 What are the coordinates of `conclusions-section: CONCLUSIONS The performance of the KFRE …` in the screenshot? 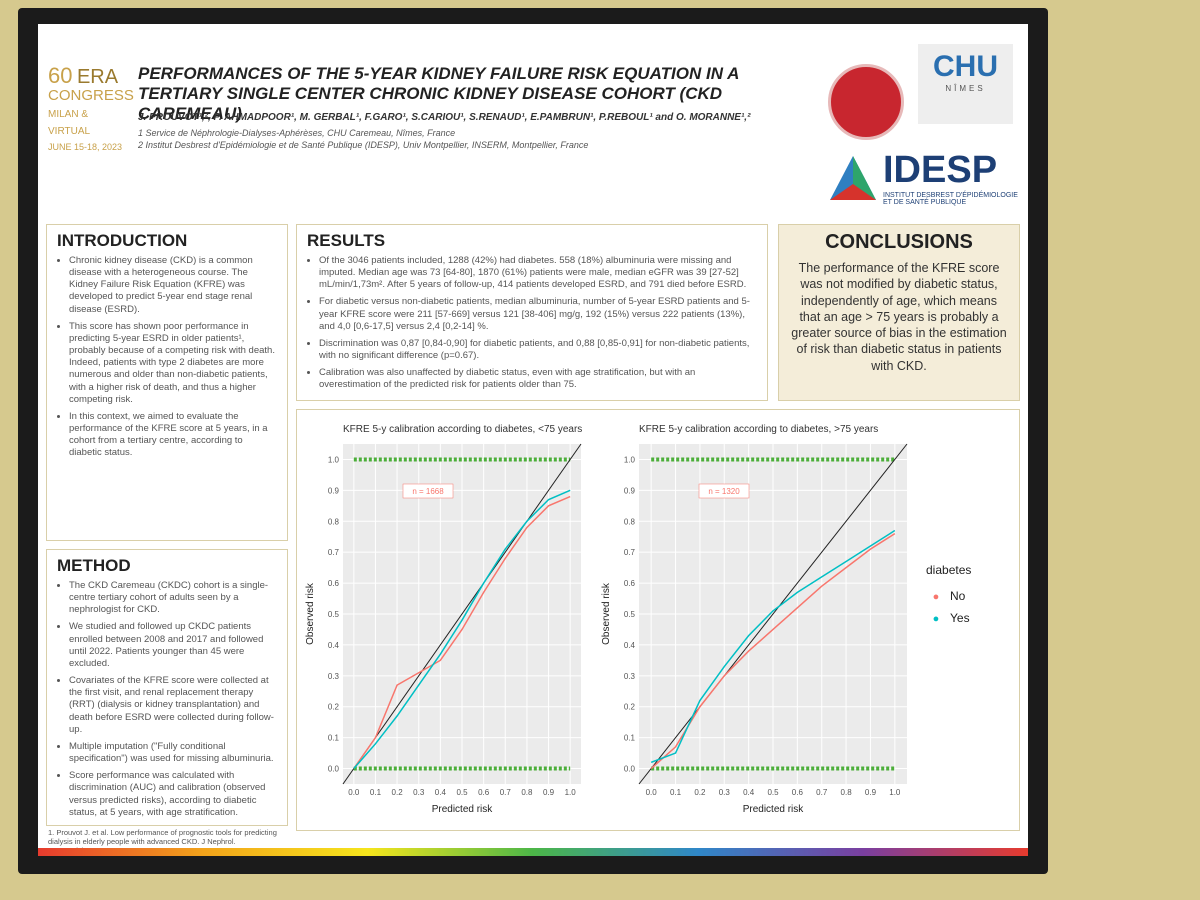 It's located at (899, 312).